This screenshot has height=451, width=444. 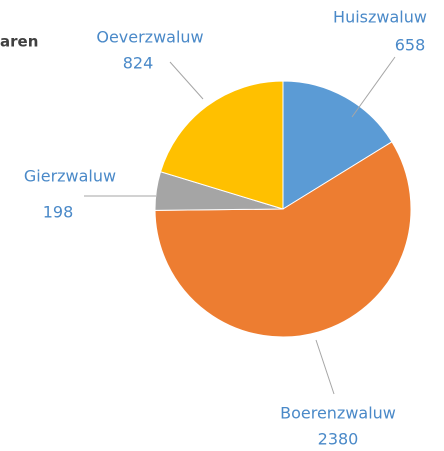 I want to click on slice-label: Gierzwaluw, so click(x=70, y=176).